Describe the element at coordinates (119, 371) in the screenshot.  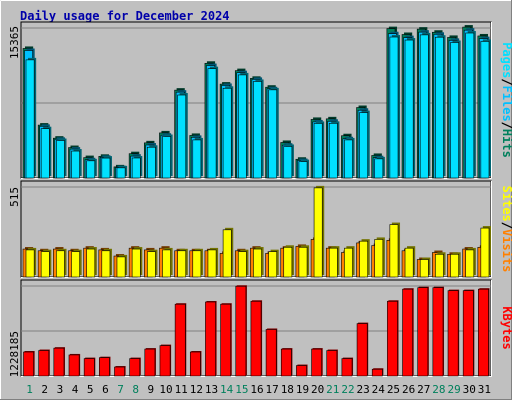
I see `bar-kbytes-day-7-face` at that location.